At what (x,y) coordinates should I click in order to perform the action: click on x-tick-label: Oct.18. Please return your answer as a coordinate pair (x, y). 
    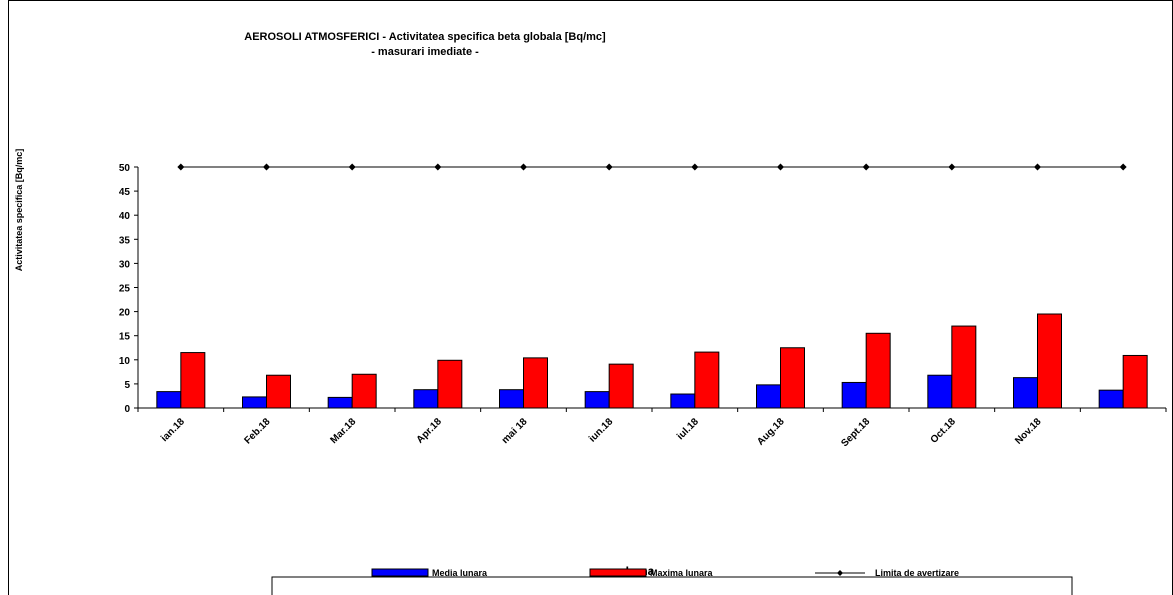
    Looking at the image, I should click on (944, 431).